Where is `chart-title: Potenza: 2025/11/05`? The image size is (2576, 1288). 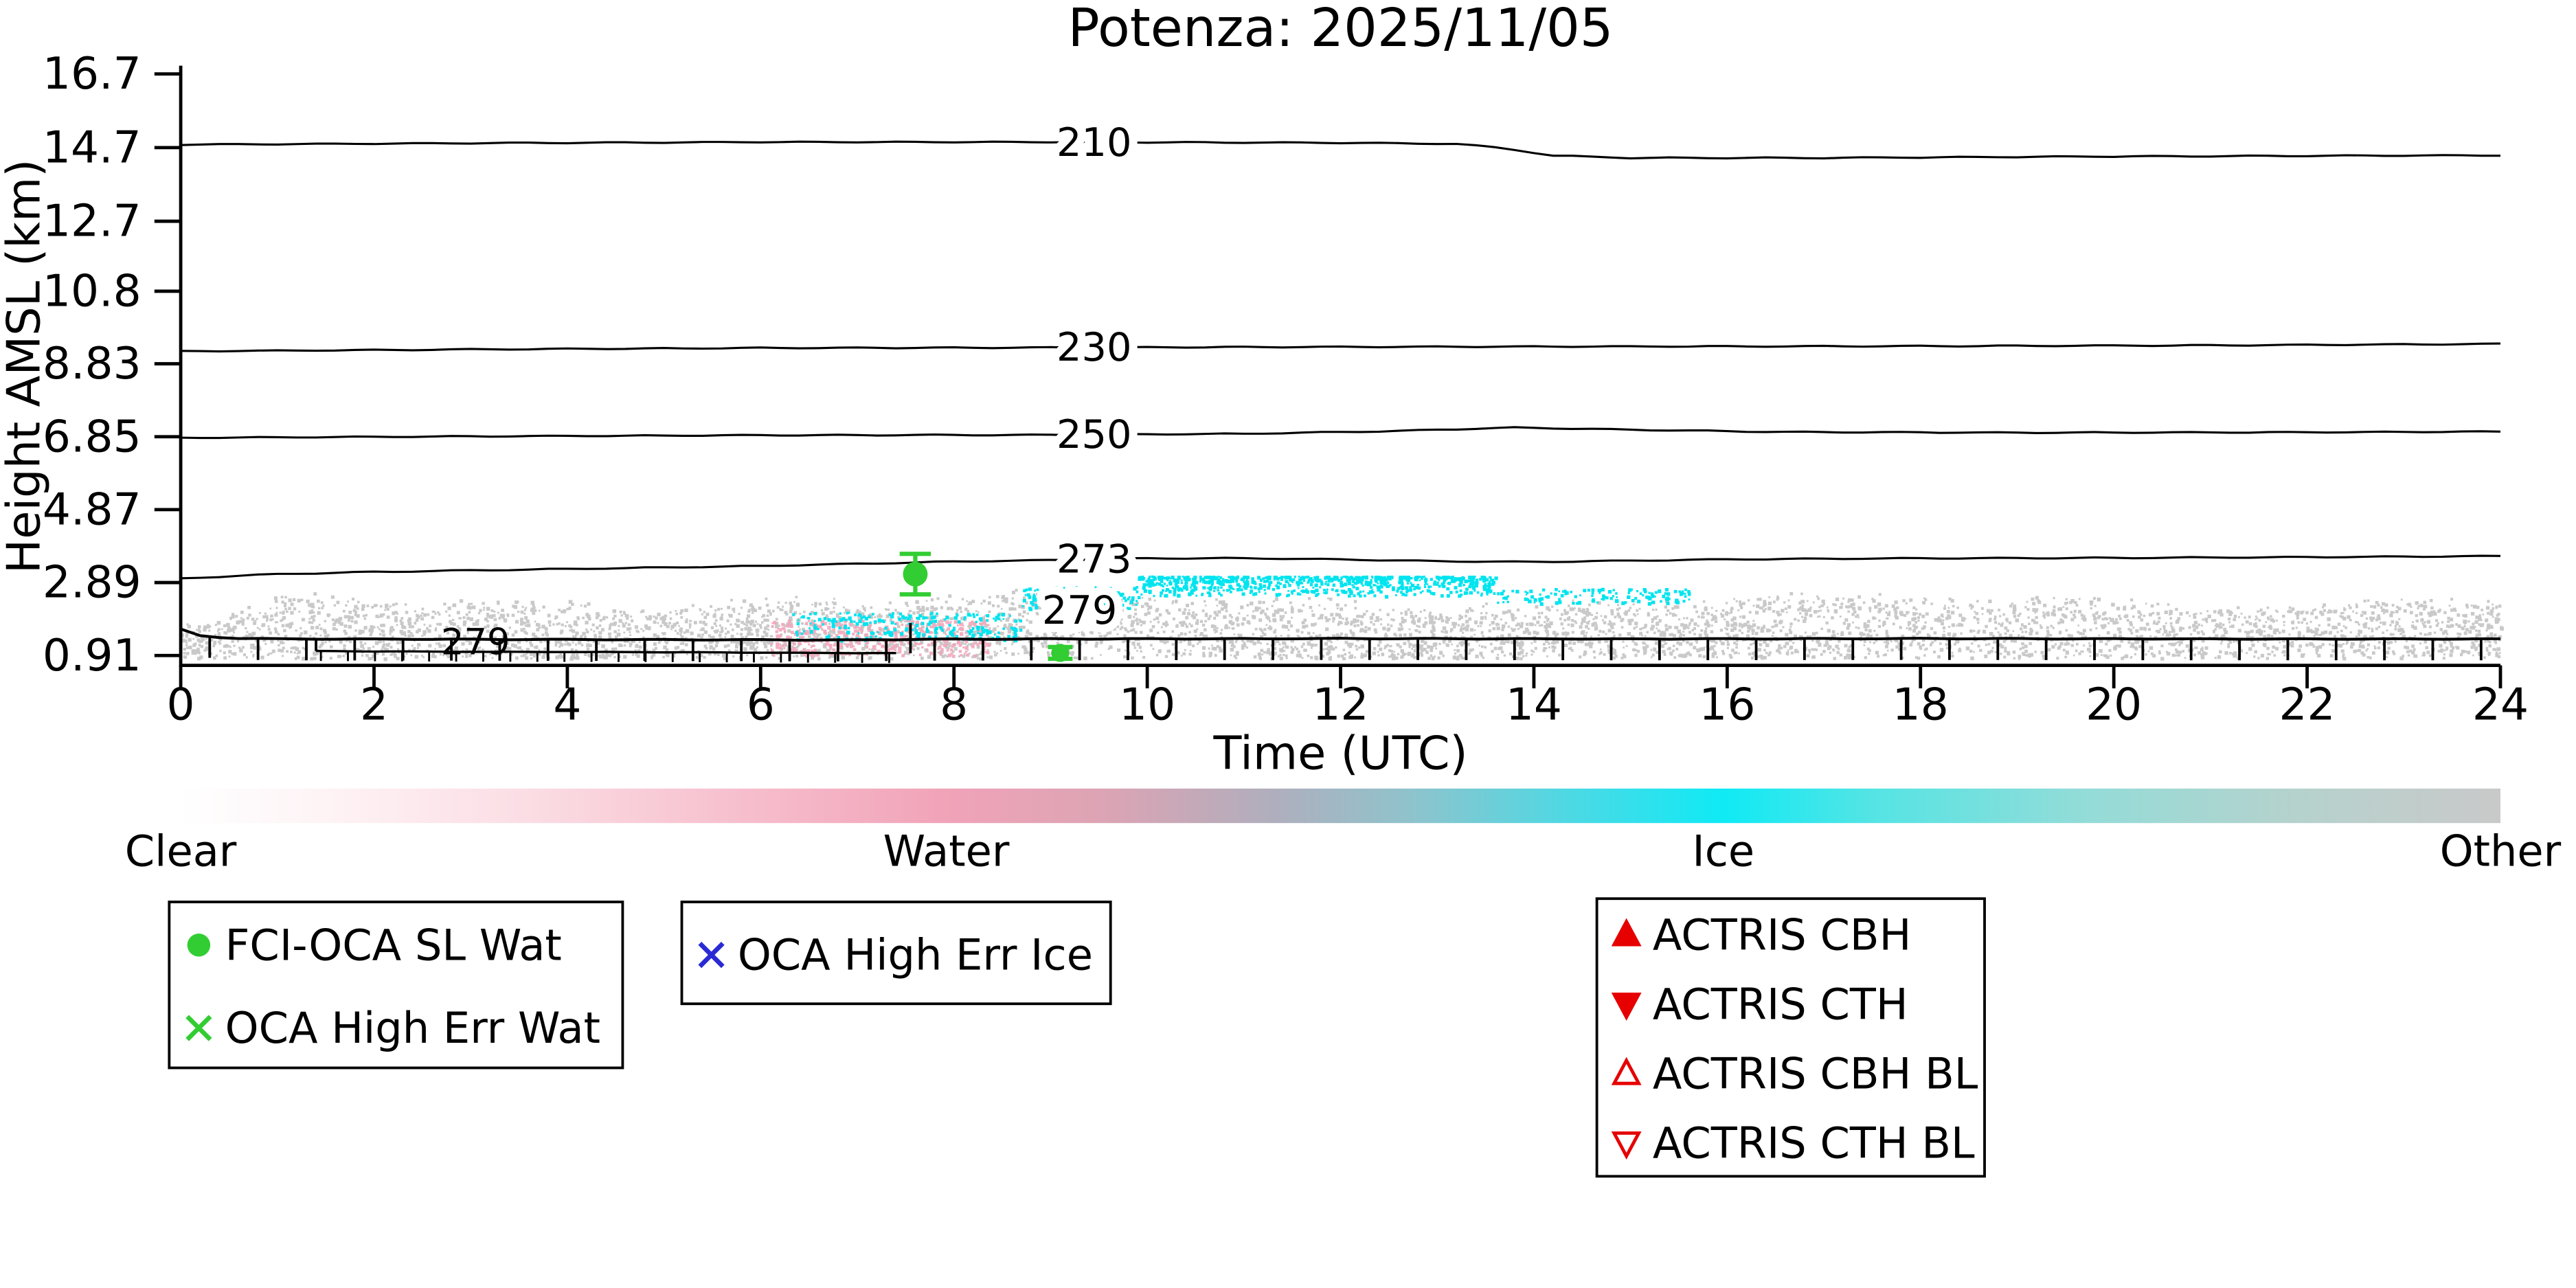
chart-title: Potenza: 2025/11/05 is located at coordinates (1341, 29).